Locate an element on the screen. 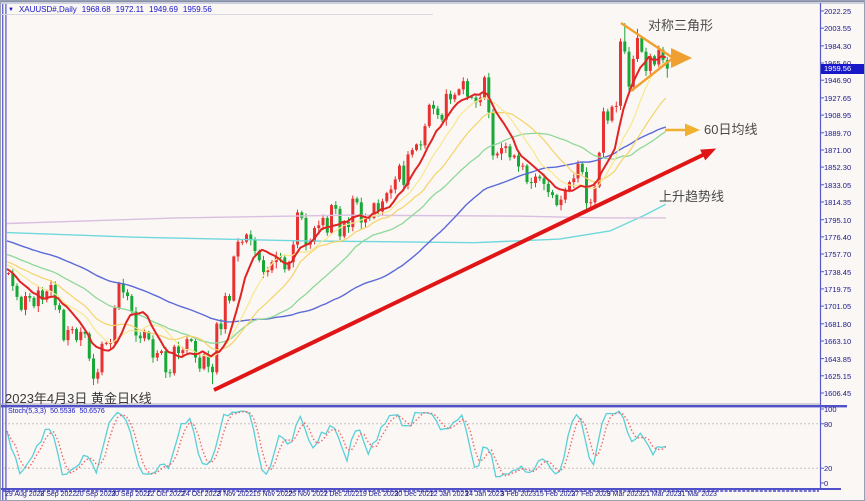 This screenshot has width=865, height=501. symbol-period-label: XAUUSD#,Daily is located at coordinates (47, 9).